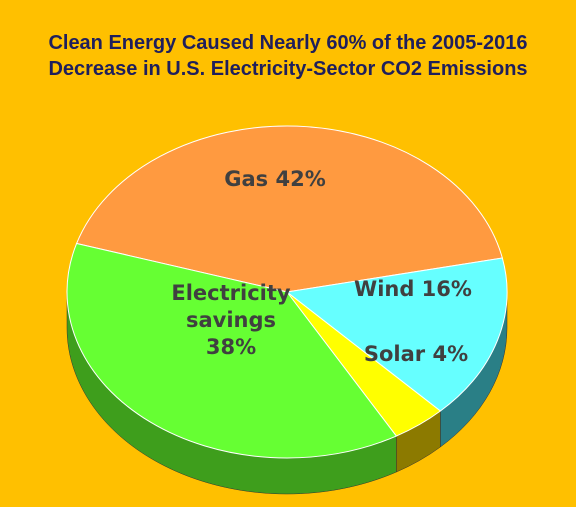 The width and height of the screenshot is (576, 507). I want to click on slice-label-line: Solar 4%, so click(416, 354).